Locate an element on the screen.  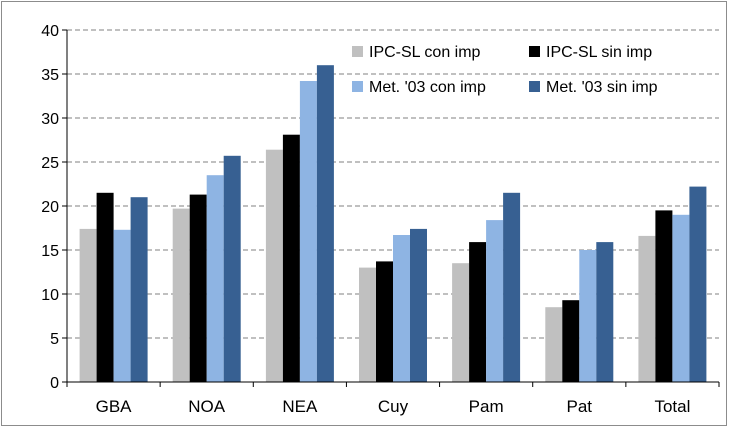
bar-pam-s1 is located at coordinates (461, 322).